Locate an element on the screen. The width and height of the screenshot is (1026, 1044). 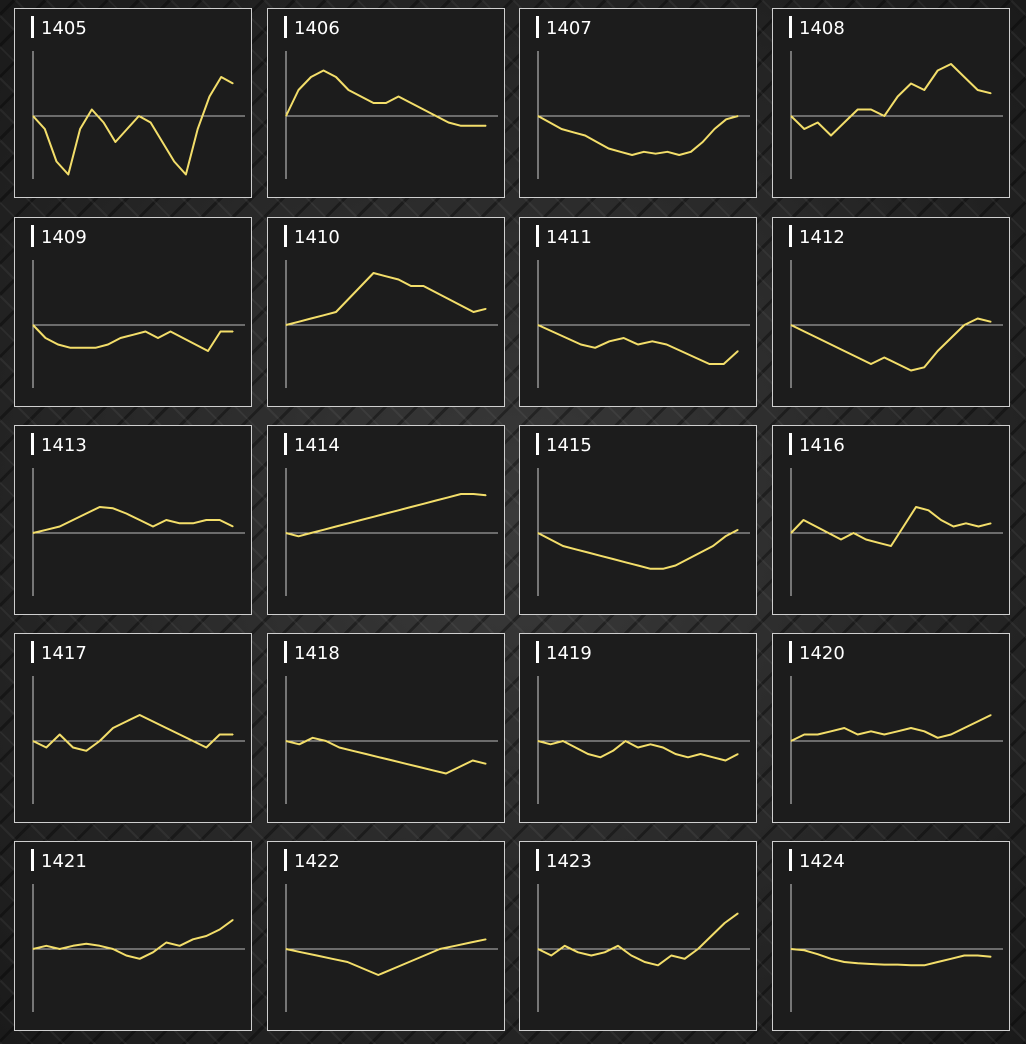
chart-title: 1408 is located at coordinates (822, 28).